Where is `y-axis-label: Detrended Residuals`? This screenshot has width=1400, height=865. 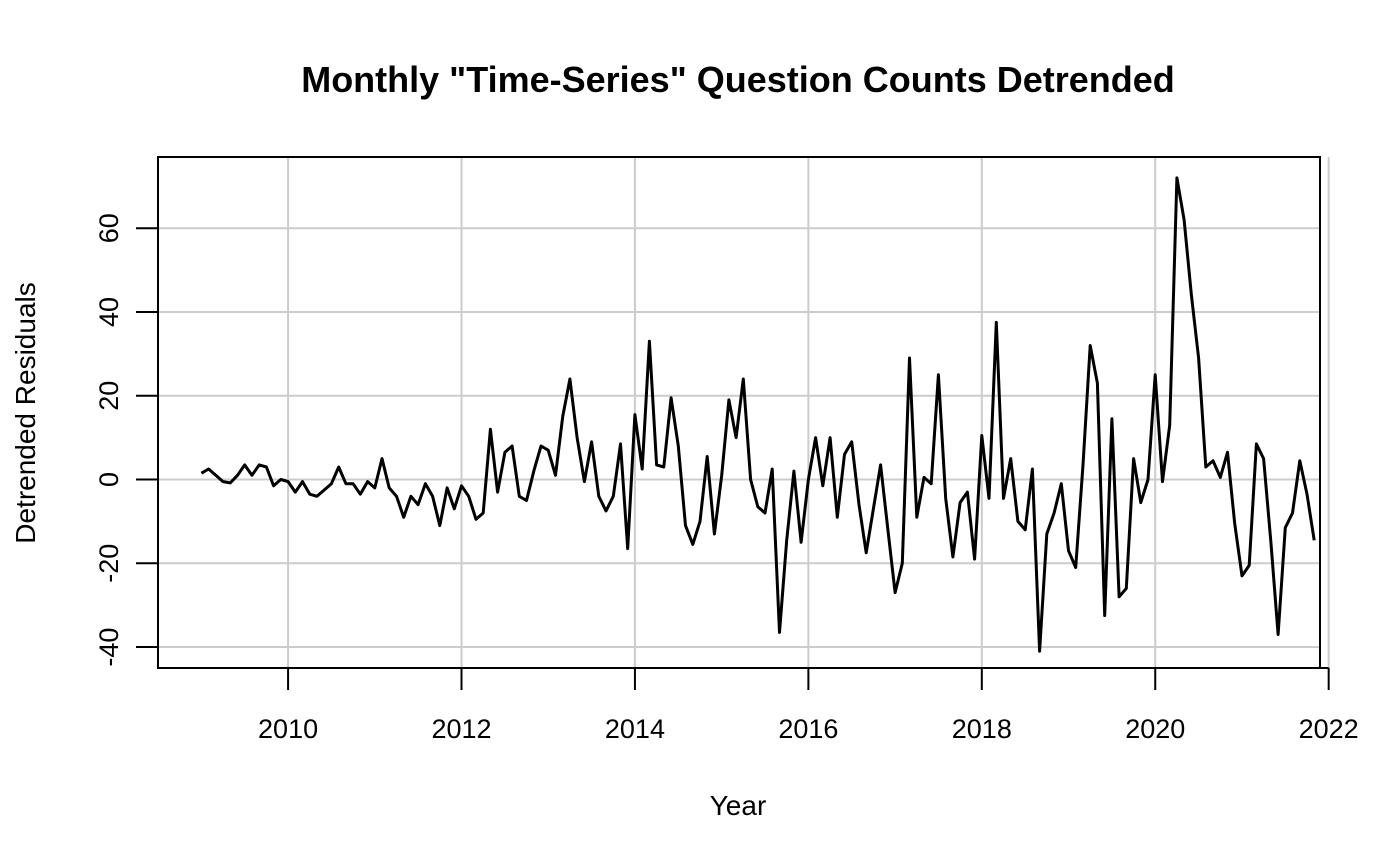
y-axis-label: Detrended Residuals is located at coordinates (25, 413).